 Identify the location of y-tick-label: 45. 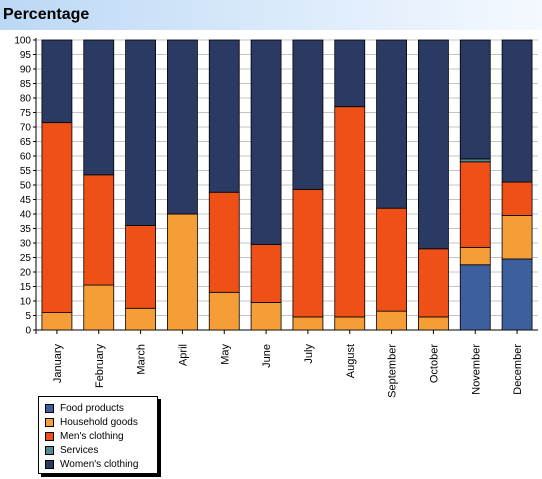
(26, 200).